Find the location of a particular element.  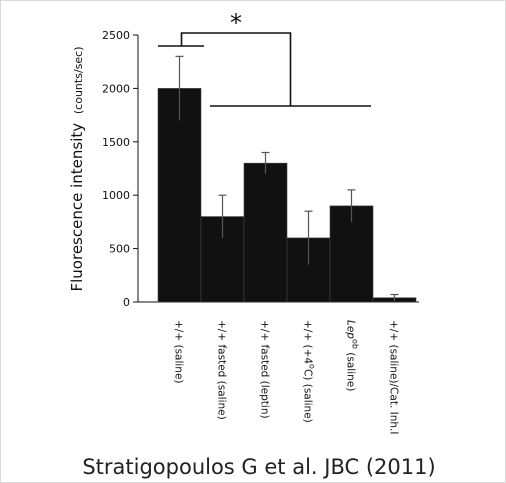

significance-marker: * is located at coordinates (236, 23).